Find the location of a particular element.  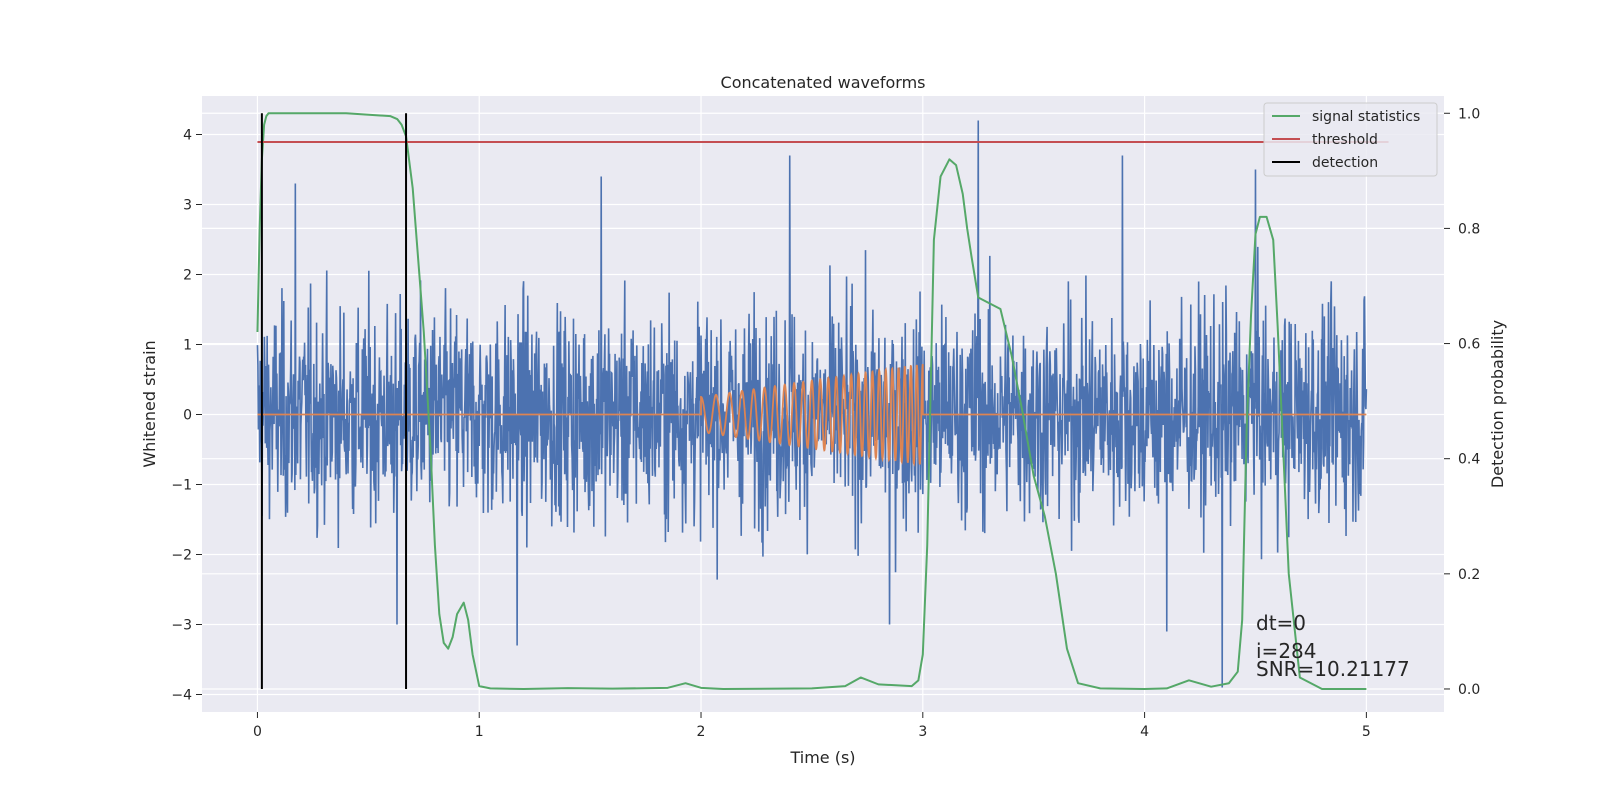

y-tick-label: 3 is located at coordinates (187, 206).